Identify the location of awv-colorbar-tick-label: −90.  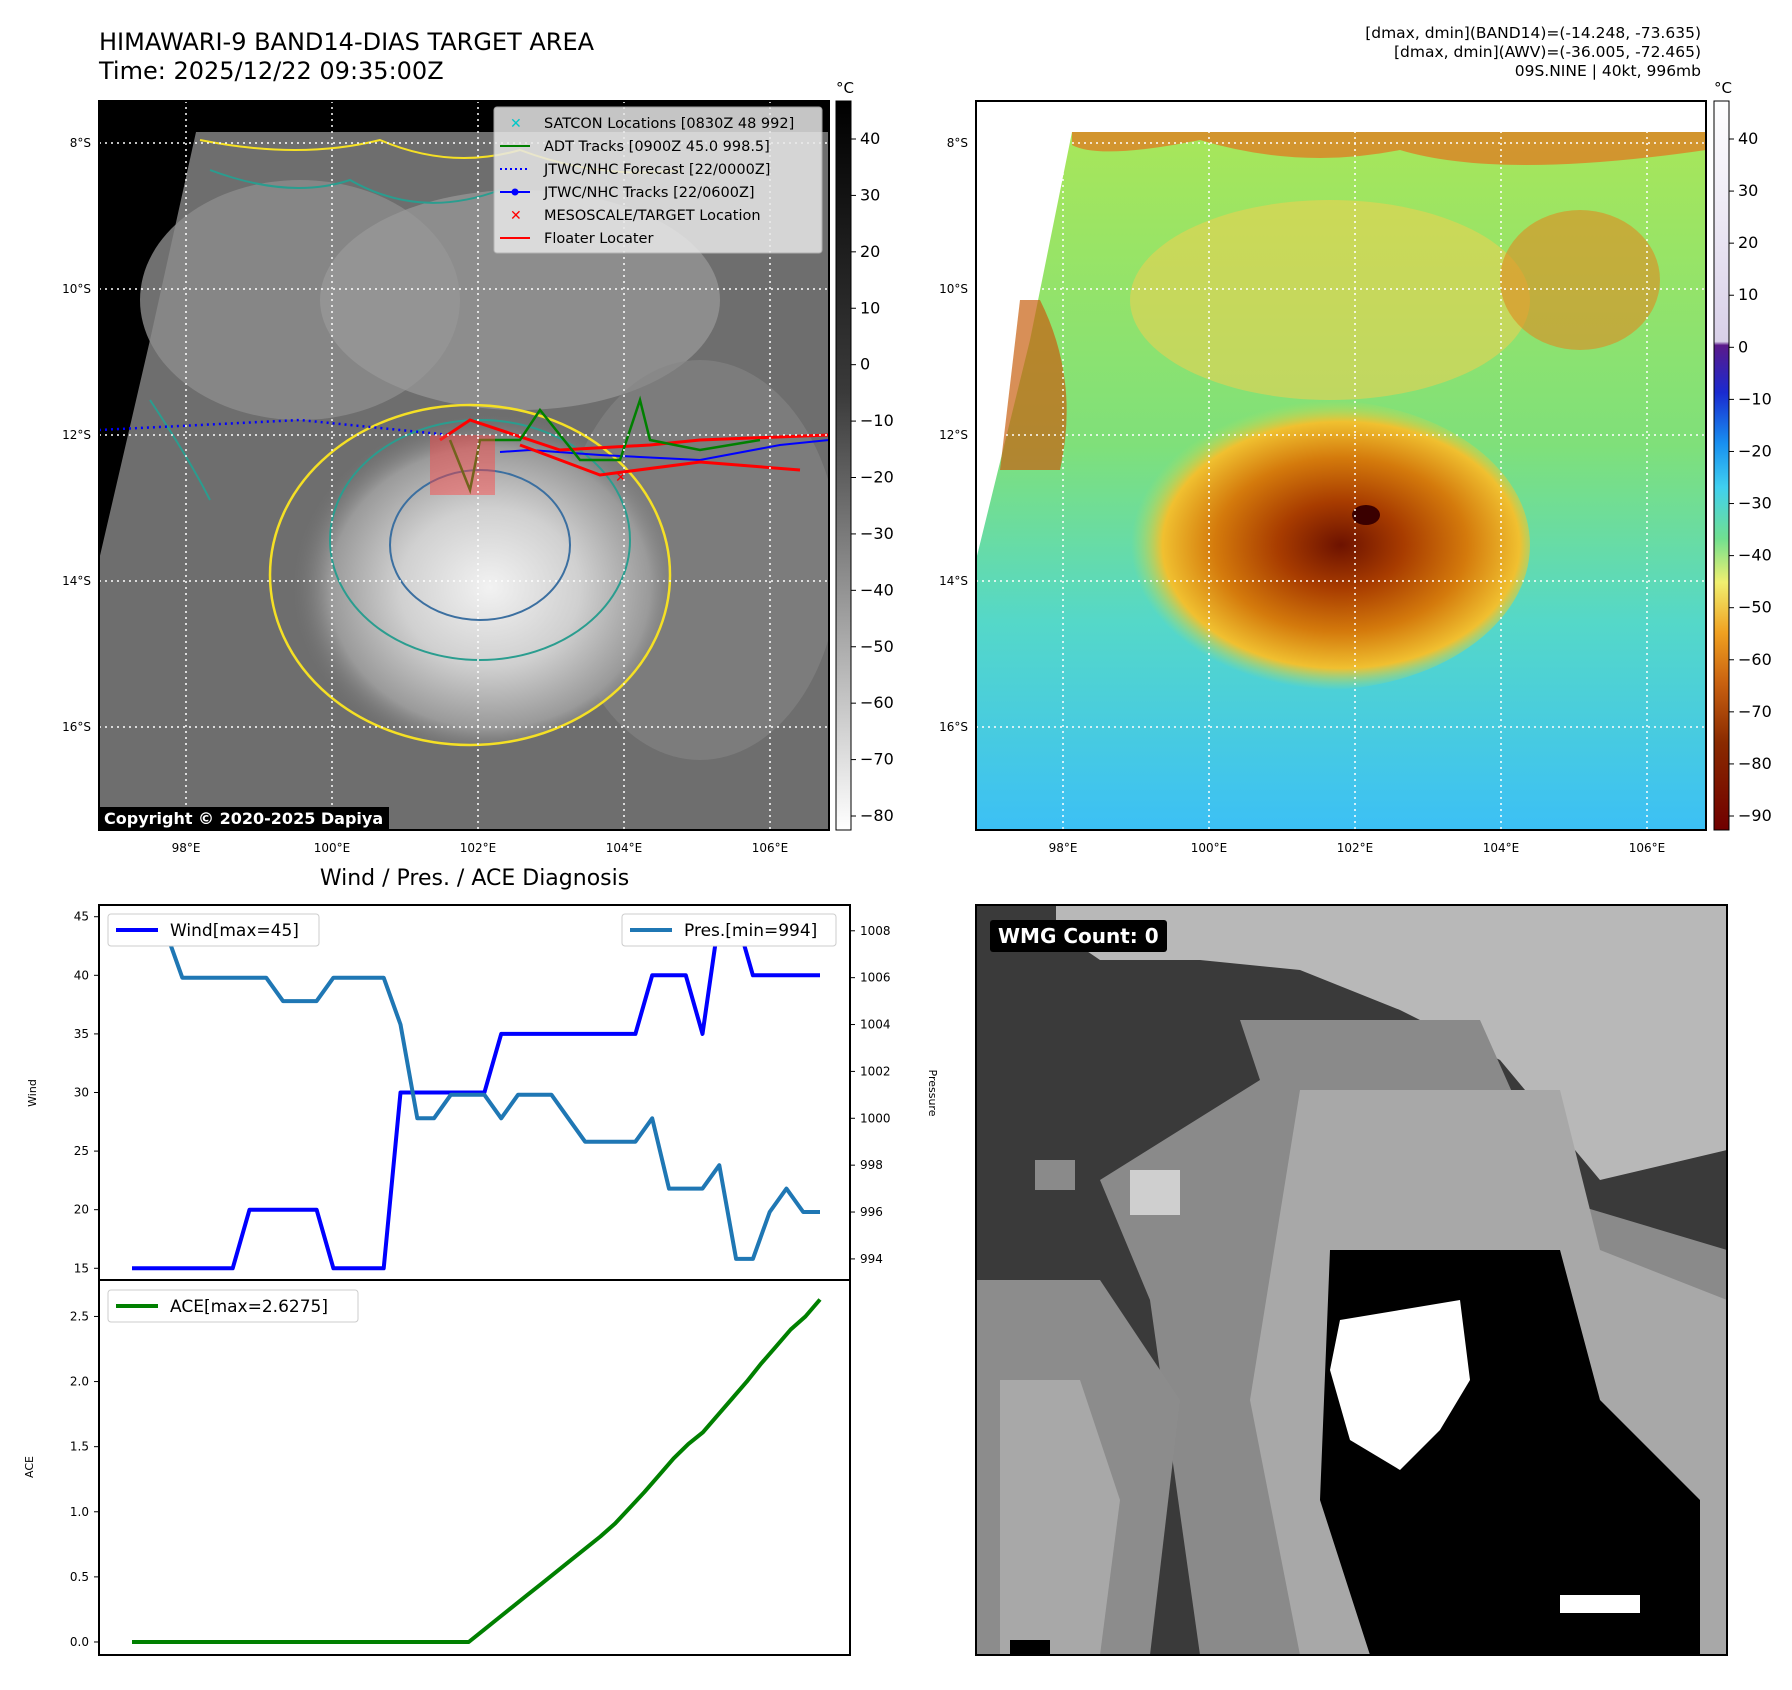
(1755, 815).